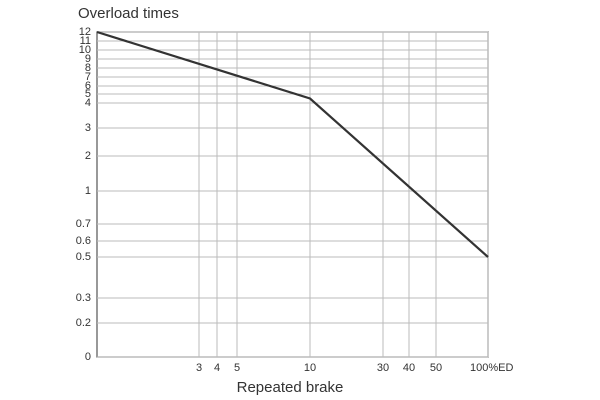 The image size is (600, 400). Describe the element at coordinates (88, 94) in the screenshot. I see `y-tick-label: 5` at that location.